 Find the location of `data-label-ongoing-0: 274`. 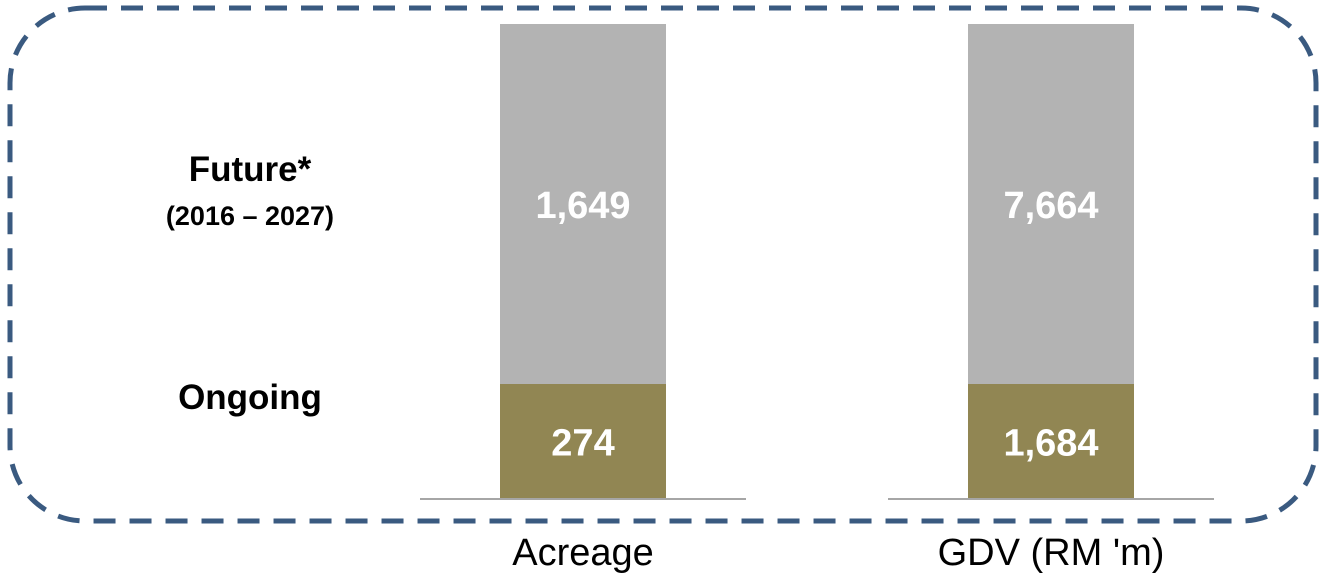

data-label-ongoing-0: 274 is located at coordinates (582, 444).